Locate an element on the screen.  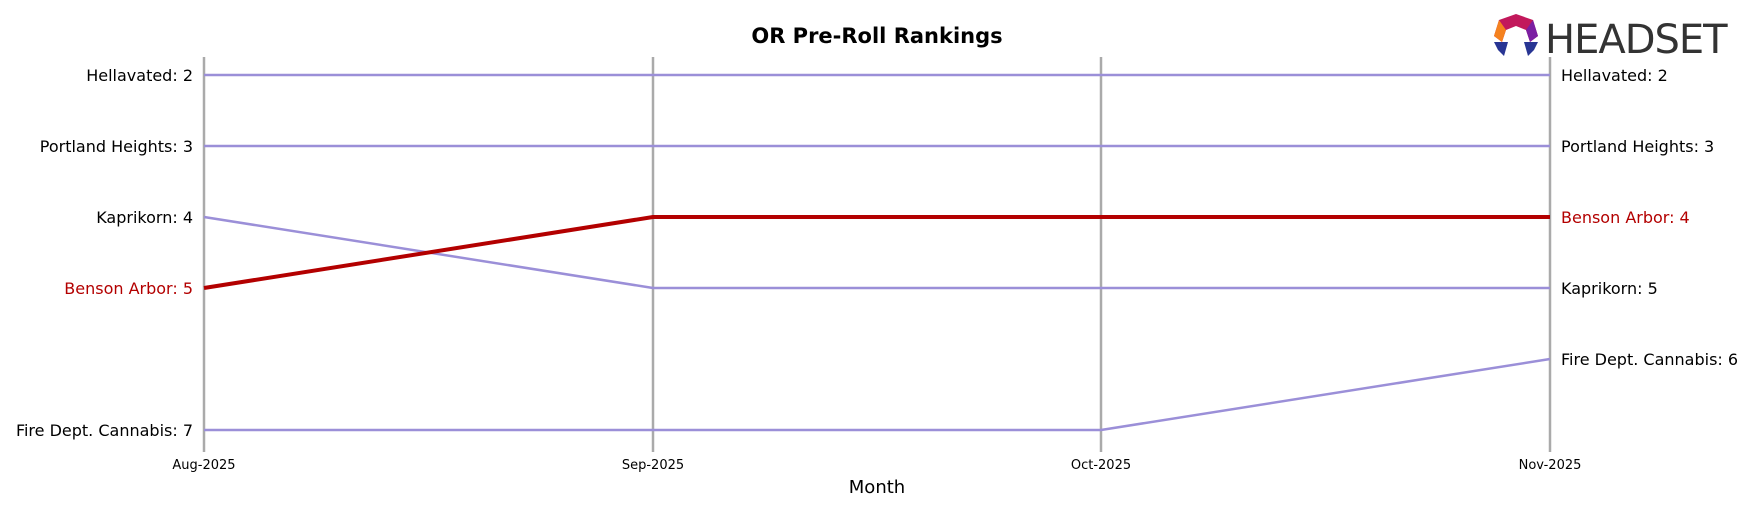
left-label-hellavated: Hellavated: 2 is located at coordinates (139, 75).